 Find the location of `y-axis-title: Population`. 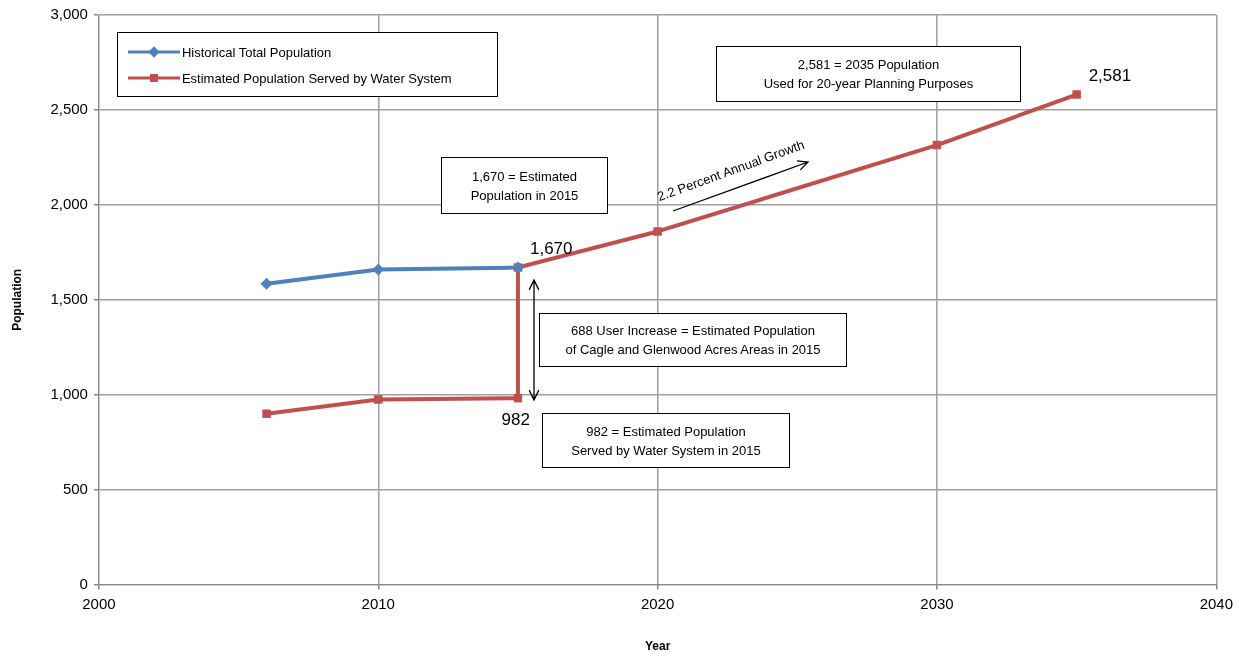

y-axis-title: Population is located at coordinates (16, 299).